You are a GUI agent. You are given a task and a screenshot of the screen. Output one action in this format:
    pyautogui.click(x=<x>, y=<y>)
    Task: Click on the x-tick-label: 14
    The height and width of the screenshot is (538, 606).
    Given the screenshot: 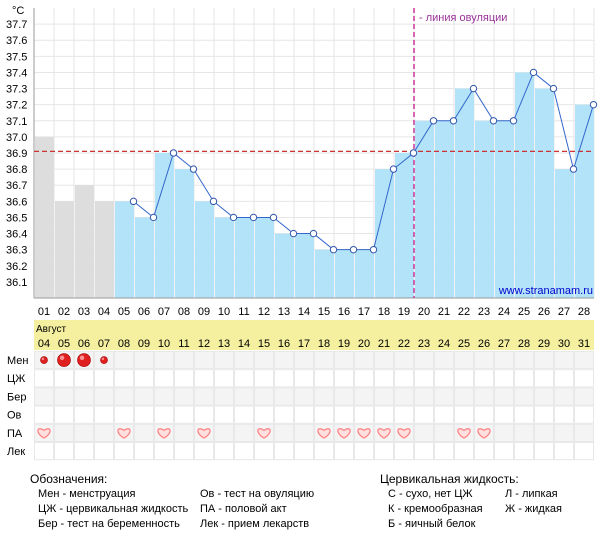 What is the action you would take?
    pyautogui.click(x=304, y=312)
    